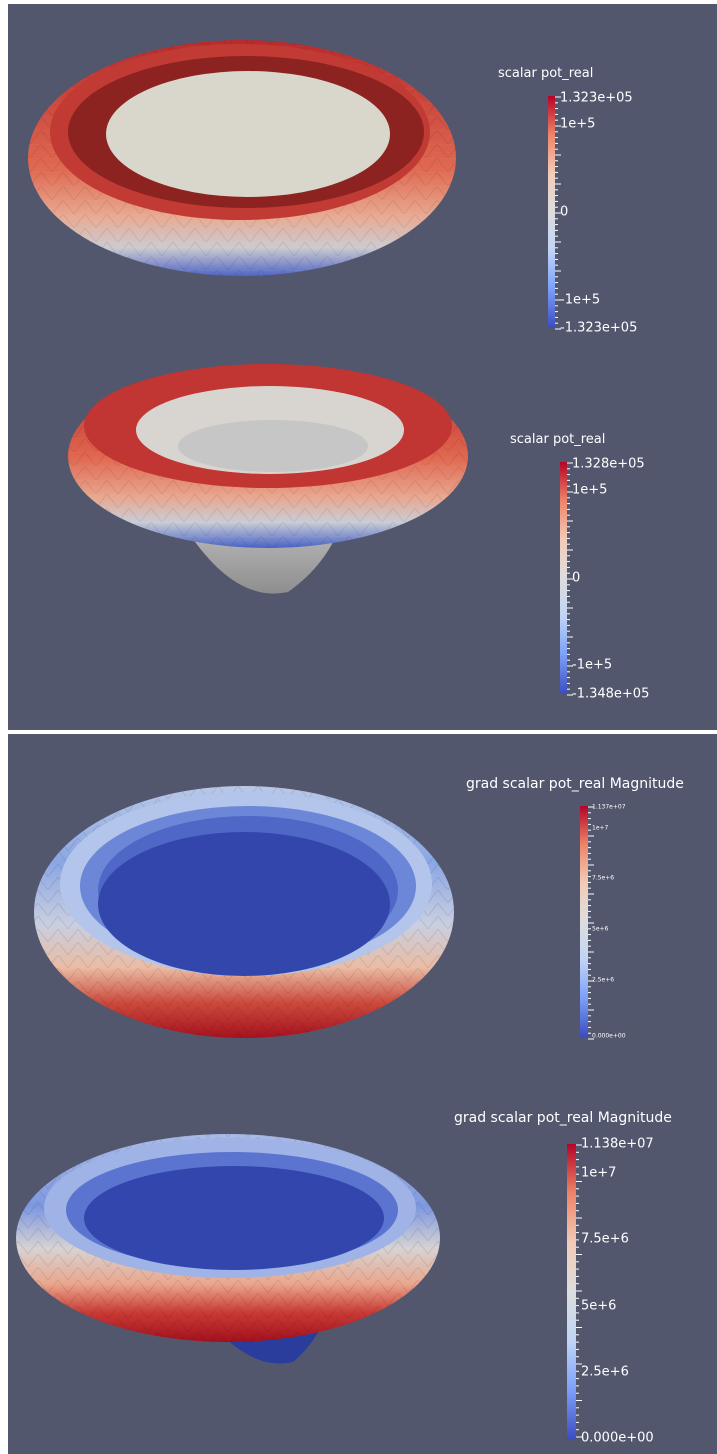 This screenshot has height=1454, width=717. What do you see at coordinates (268, 479) in the screenshot?
I see `pot-ring-side-view` at bounding box center [268, 479].